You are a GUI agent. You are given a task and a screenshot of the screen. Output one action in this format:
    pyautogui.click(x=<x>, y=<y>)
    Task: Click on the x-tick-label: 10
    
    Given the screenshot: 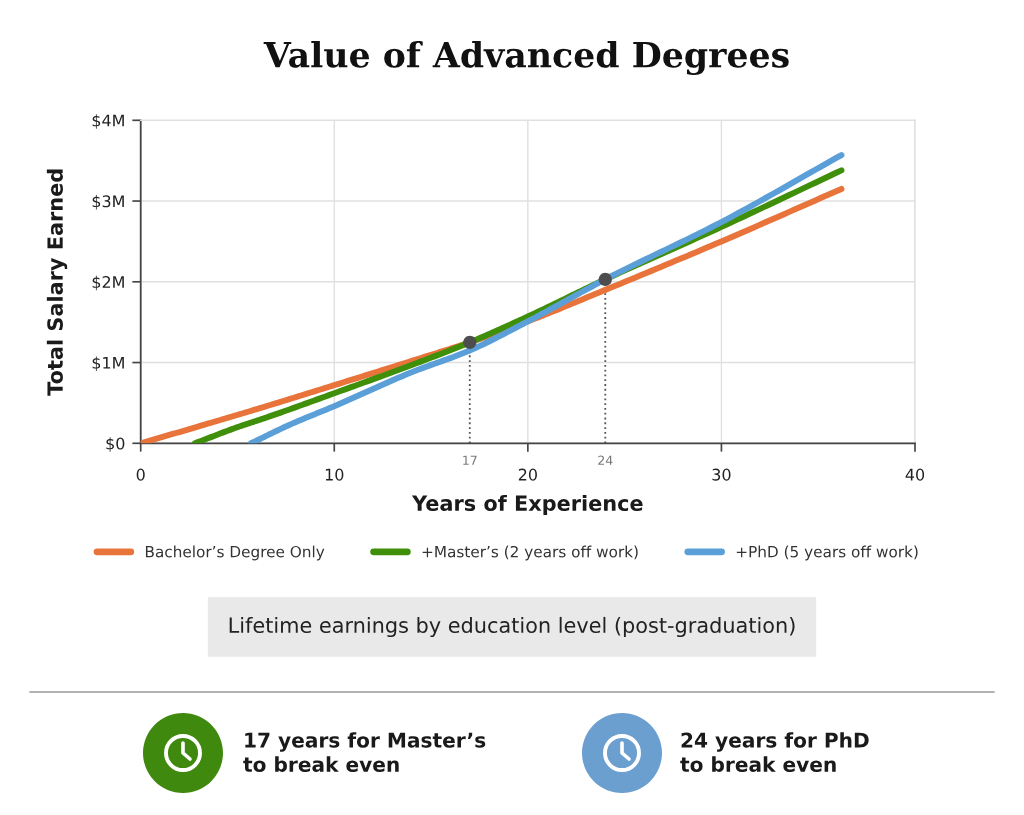 What is the action you would take?
    pyautogui.click(x=334, y=474)
    